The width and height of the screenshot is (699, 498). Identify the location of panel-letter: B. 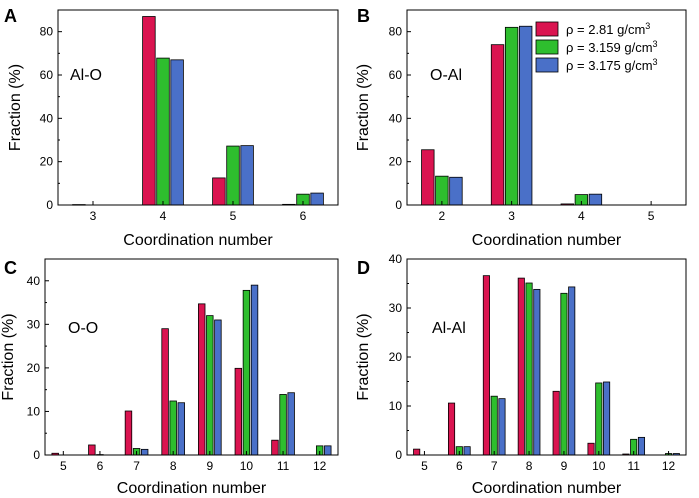
(363, 16).